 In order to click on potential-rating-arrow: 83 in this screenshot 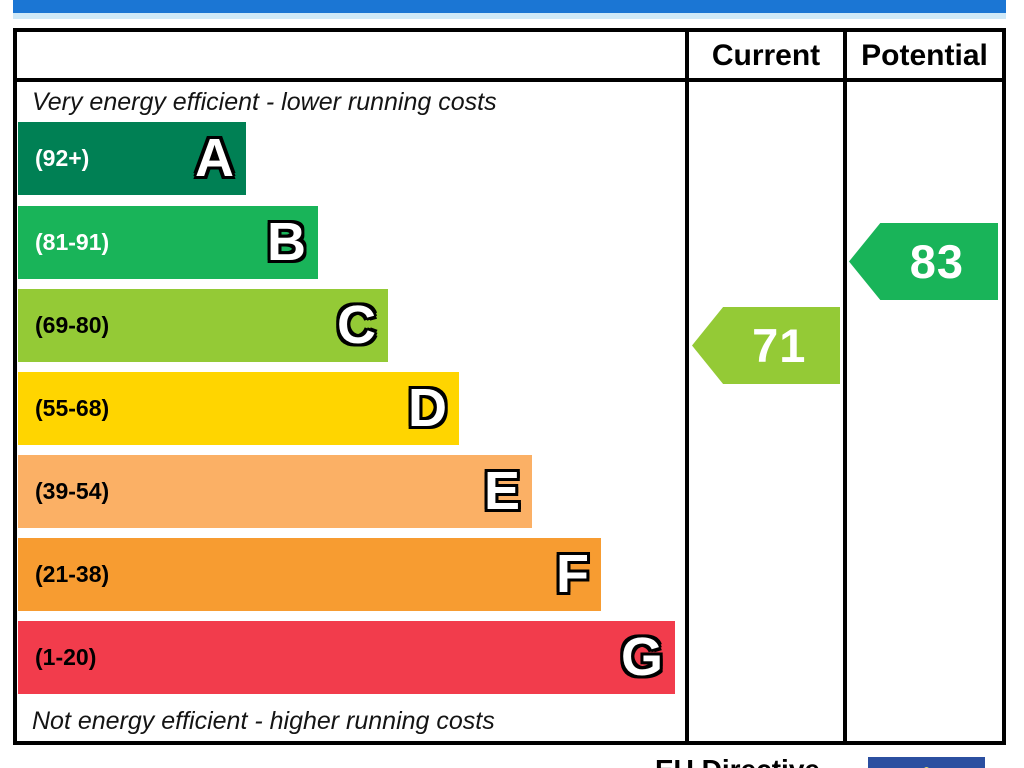, I will do `click(923, 261)`.